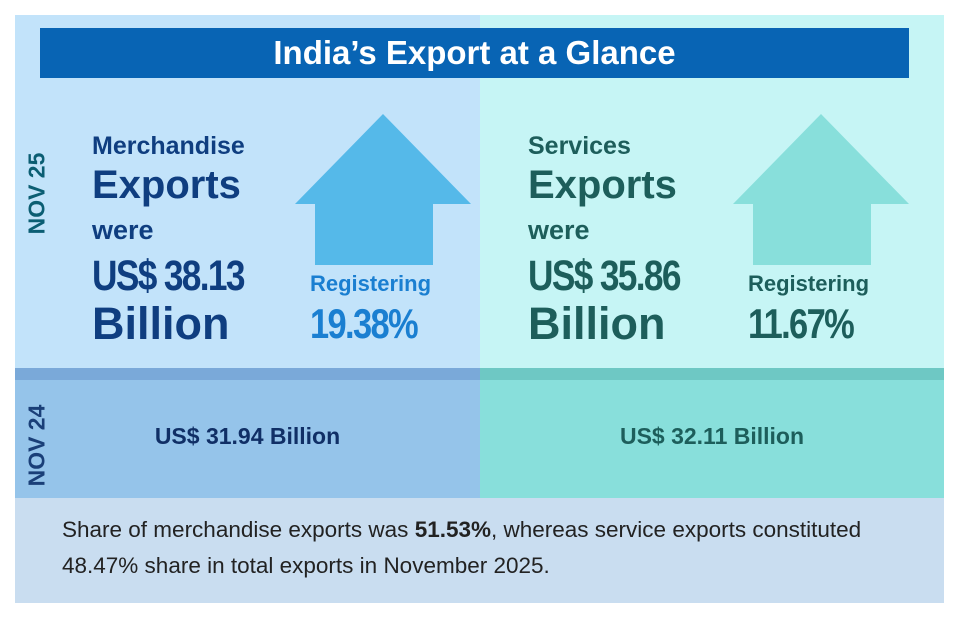 This screenshot has height=618, width=959. I want to click on services-were-label: were, so click(559, 230).